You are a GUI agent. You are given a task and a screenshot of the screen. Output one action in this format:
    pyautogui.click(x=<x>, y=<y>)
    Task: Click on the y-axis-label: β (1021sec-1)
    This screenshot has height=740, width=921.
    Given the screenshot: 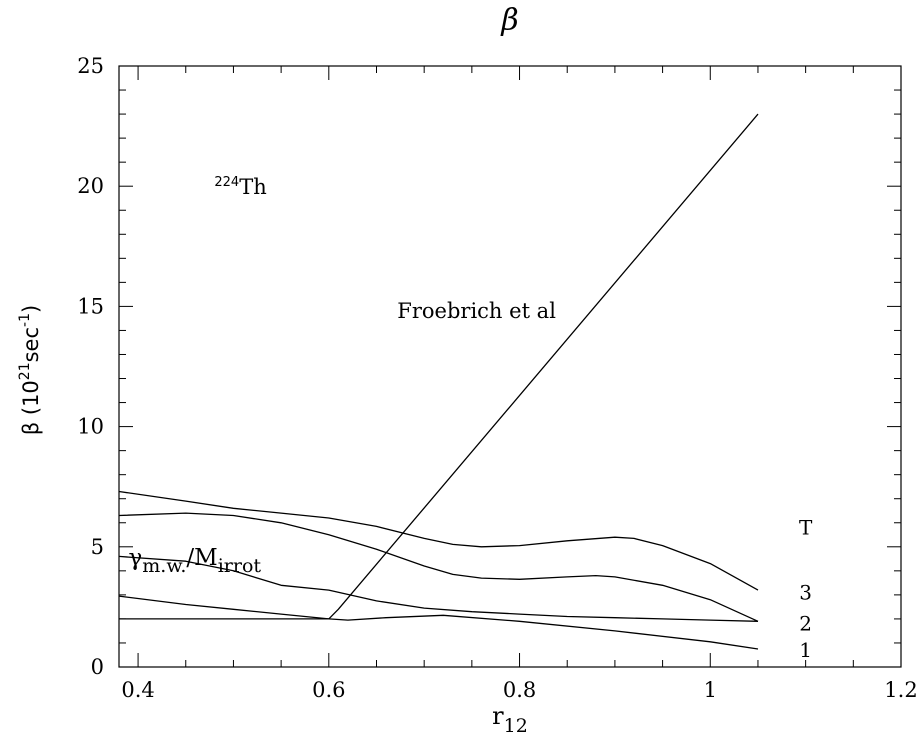 What is the action you would take?
    pyautogui.click(x=30, y=370)
    